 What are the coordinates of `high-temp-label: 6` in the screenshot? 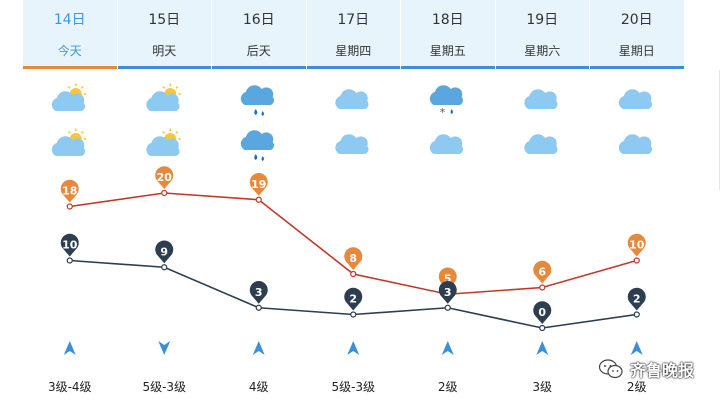 It's located at (542, 272).